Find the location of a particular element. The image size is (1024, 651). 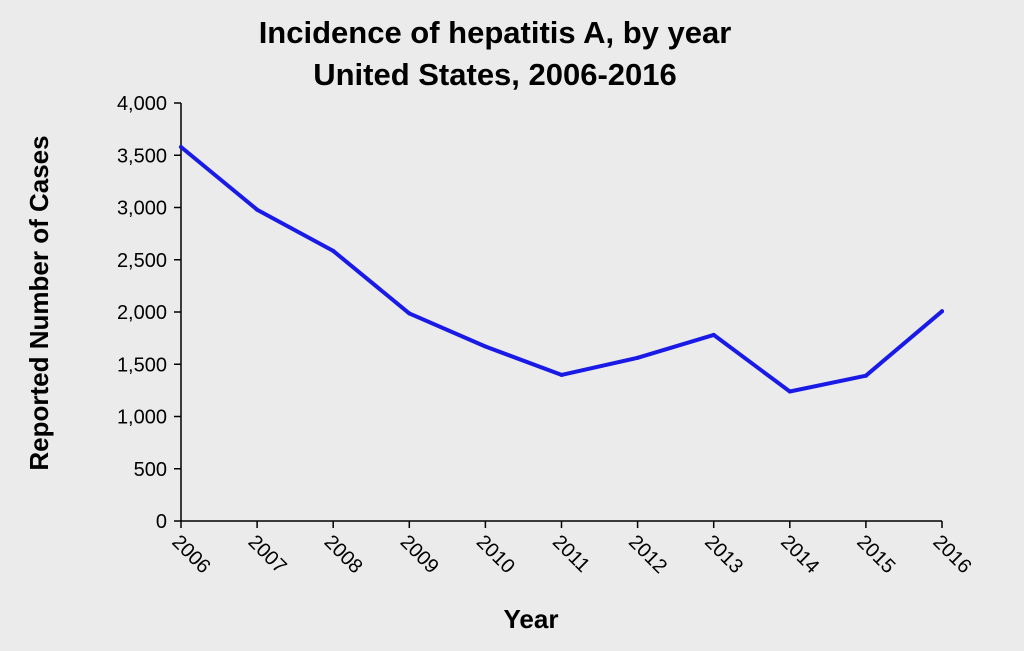

x-tick-label: 2007 is located at coordinates (267, 554).